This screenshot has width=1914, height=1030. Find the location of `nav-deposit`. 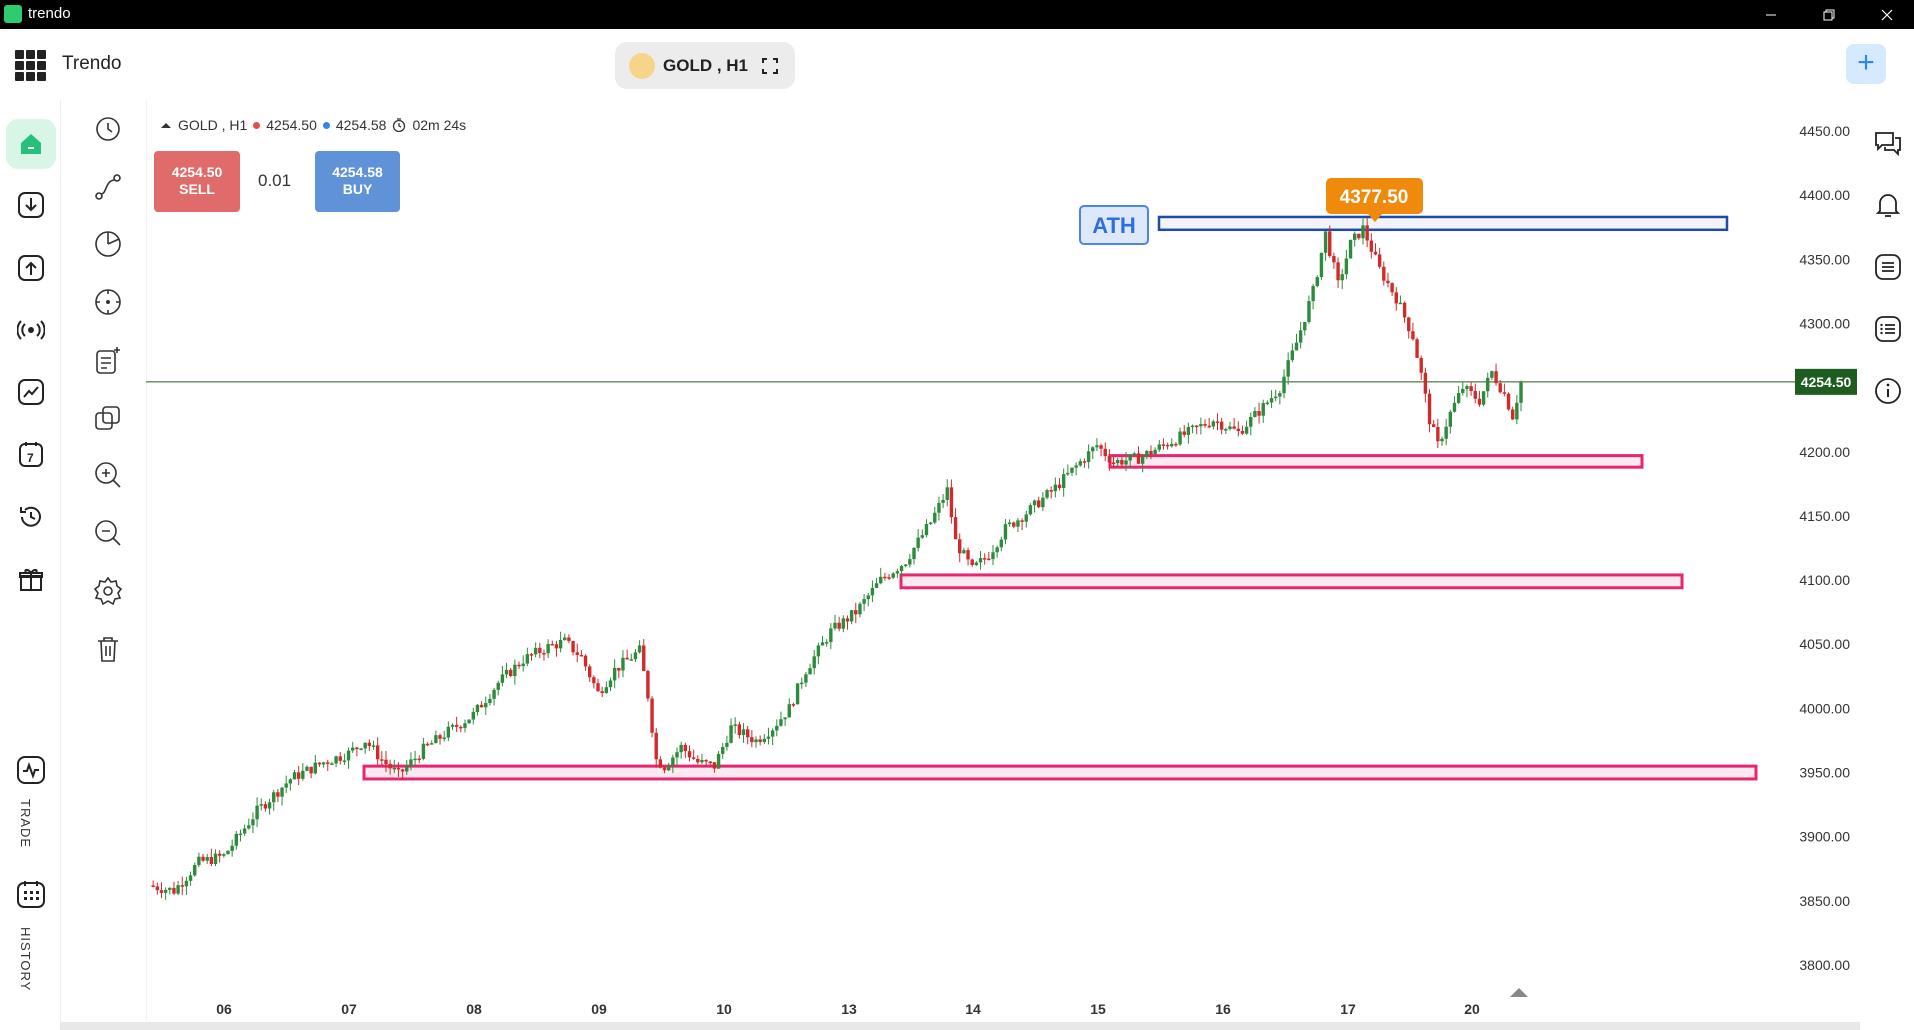

nav-deposit is located at coordinates (31, 205).